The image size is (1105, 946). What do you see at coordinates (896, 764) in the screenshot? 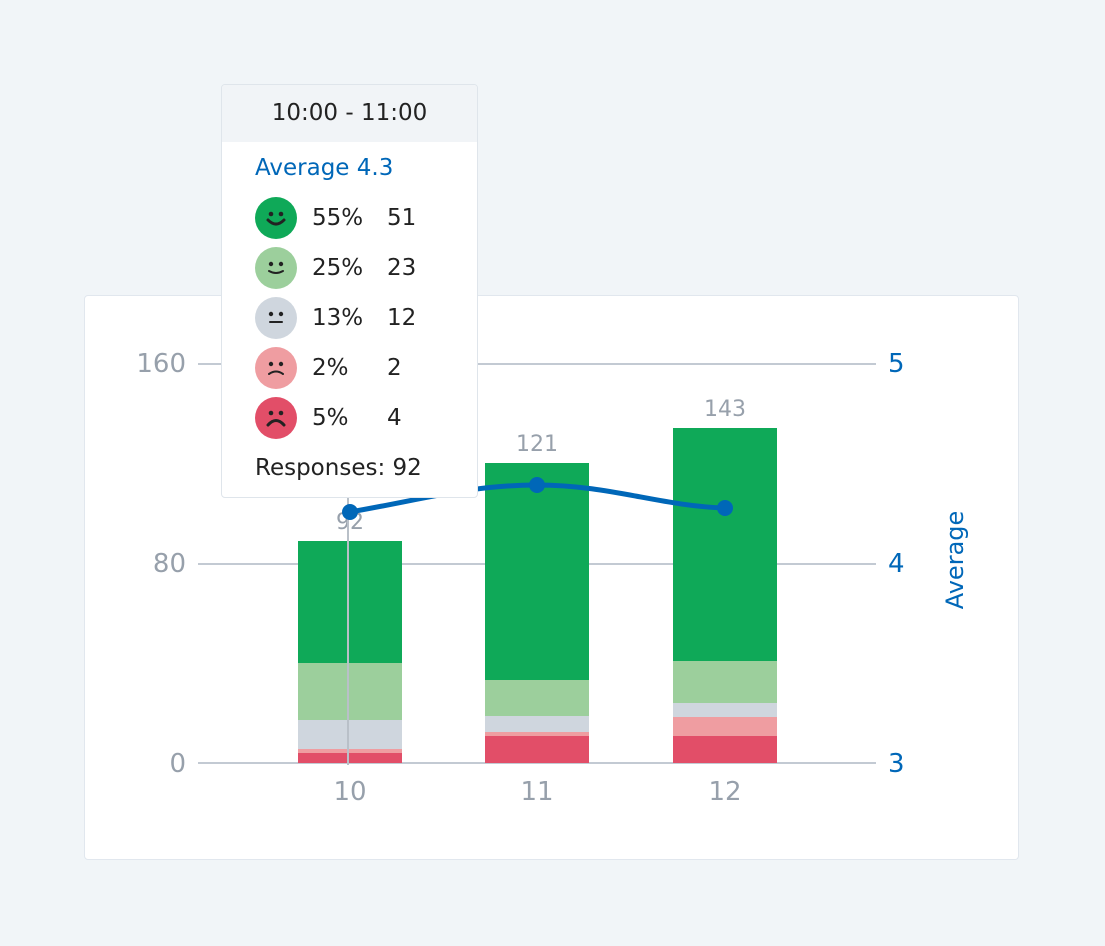
I see `y2-tick-3: 3` at bounding box center [896, 764].